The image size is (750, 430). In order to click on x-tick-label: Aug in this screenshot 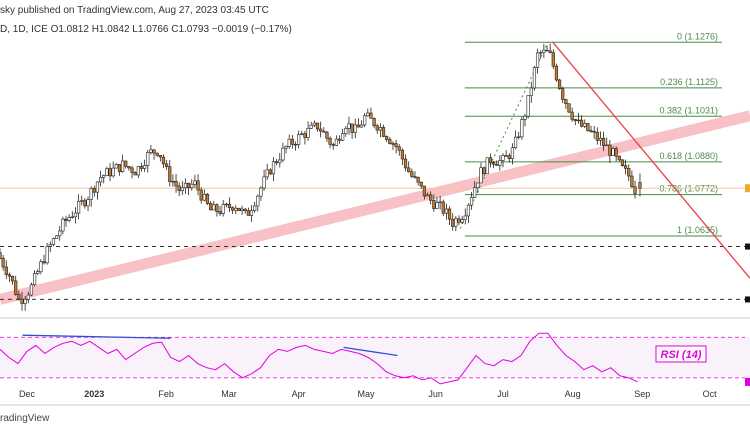, I will do `click(573, 394)`.